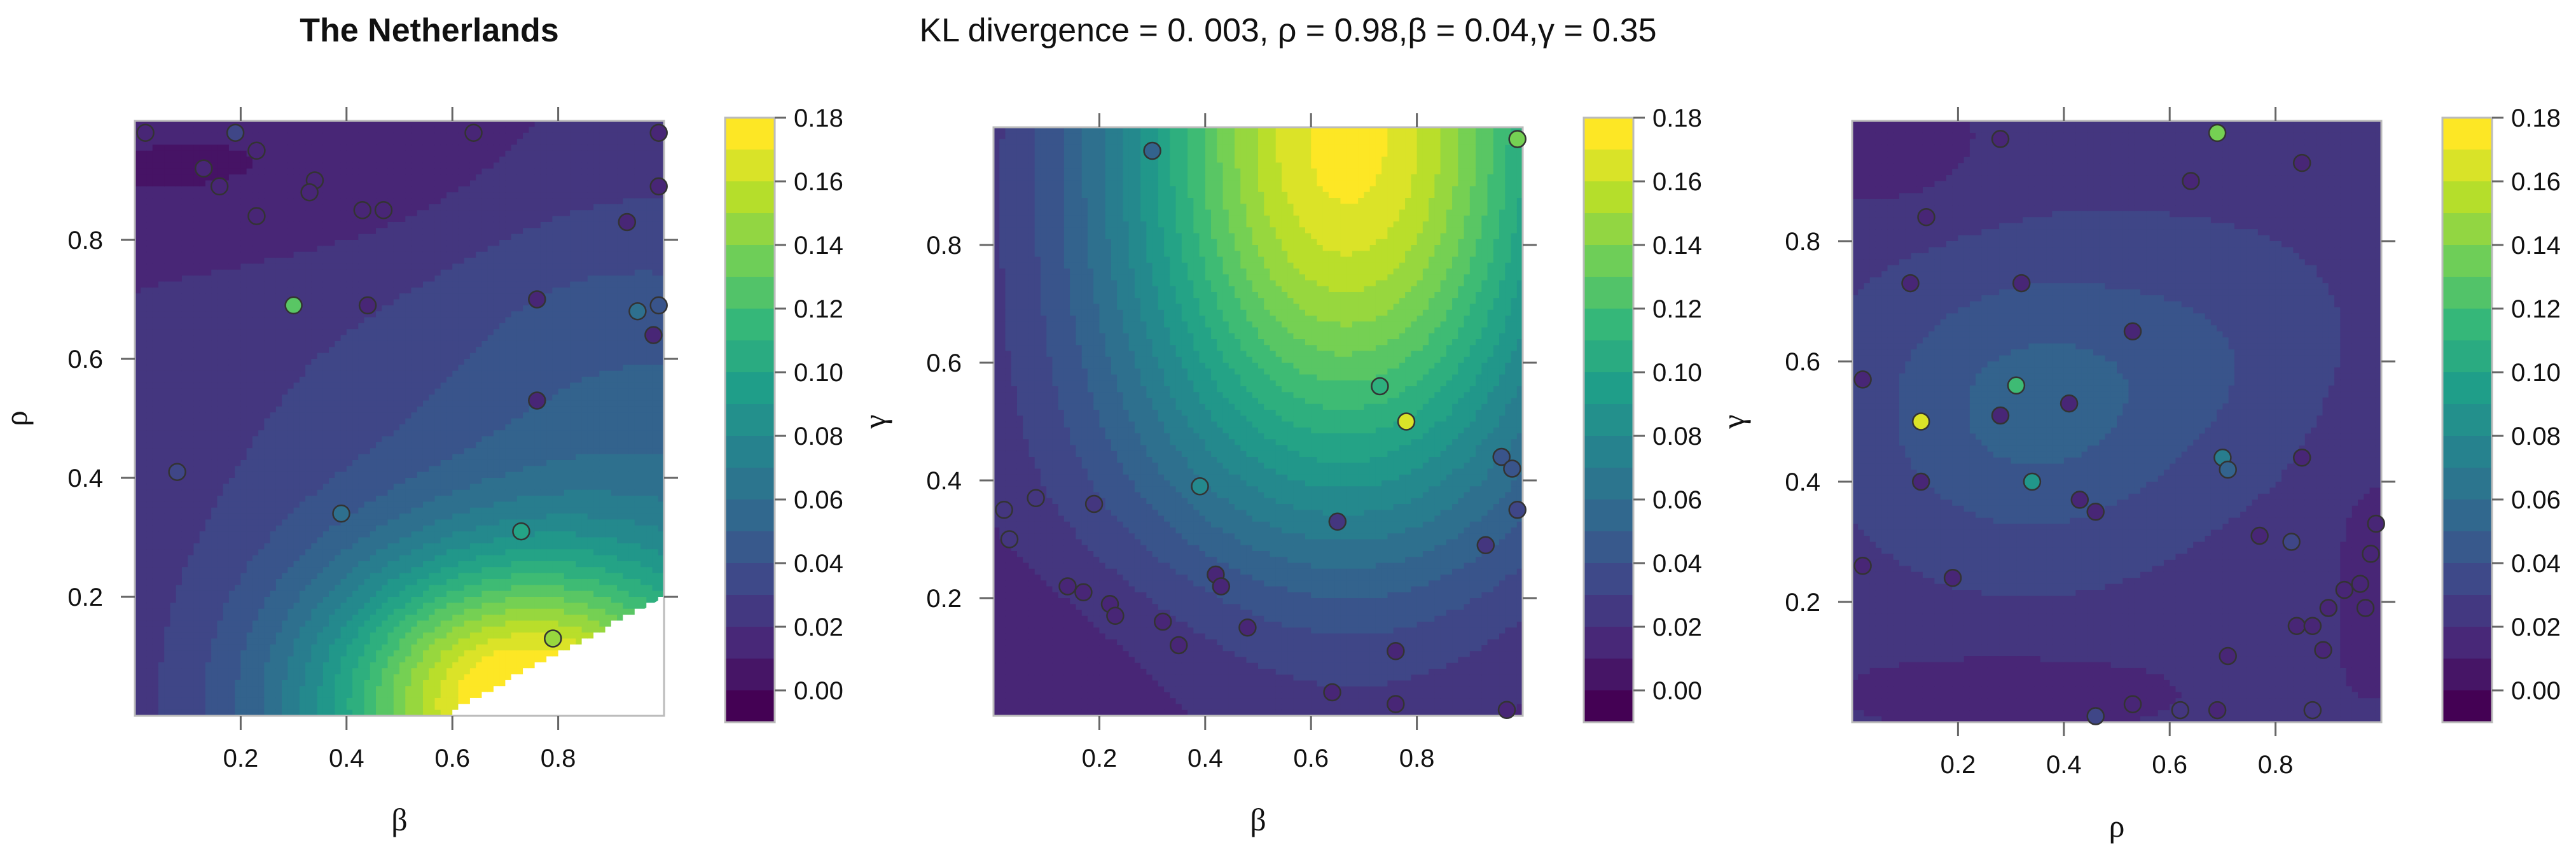 The image size is (2576, 859). I want to click on colorbar-frame, so click(750, 419).